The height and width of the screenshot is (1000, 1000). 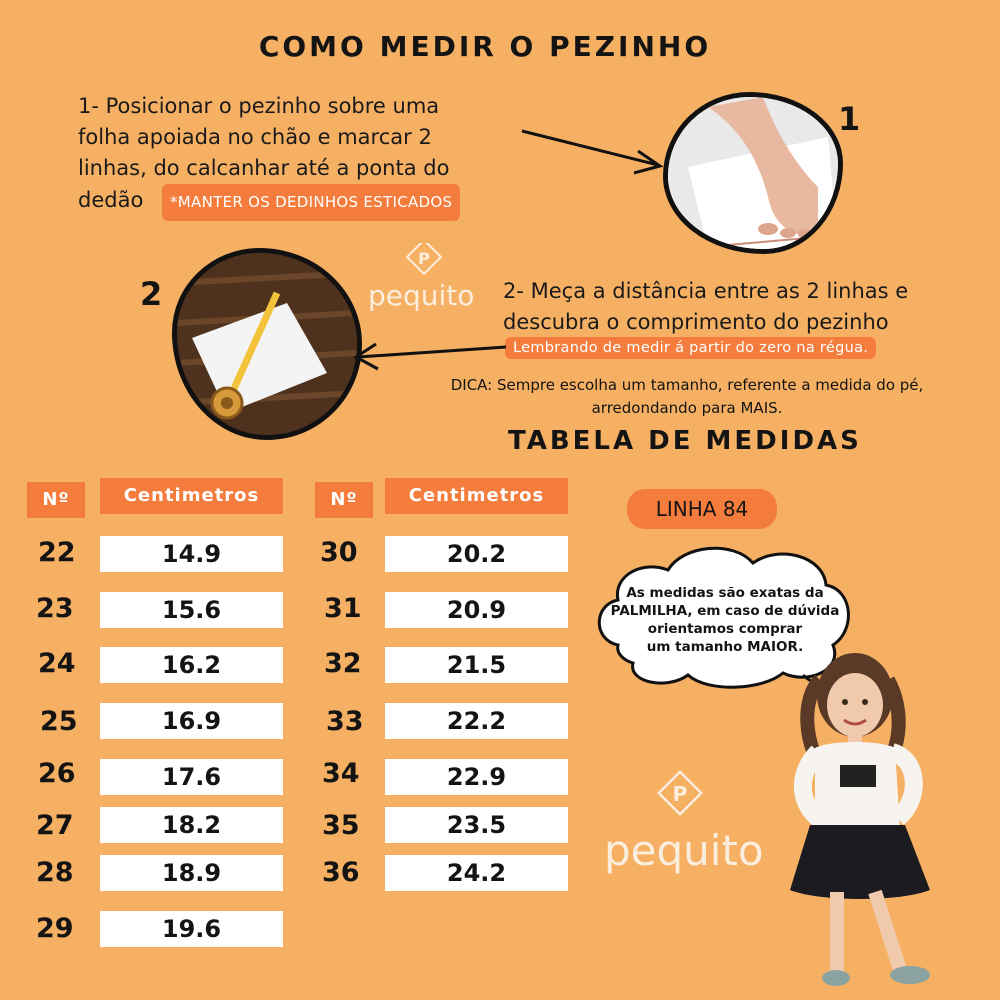 What do you see at coordinates (255, 137) in the screenshot?
I see `step1-line: folha apoiada no chão e marcar 2` at bounding box center [255, 137].